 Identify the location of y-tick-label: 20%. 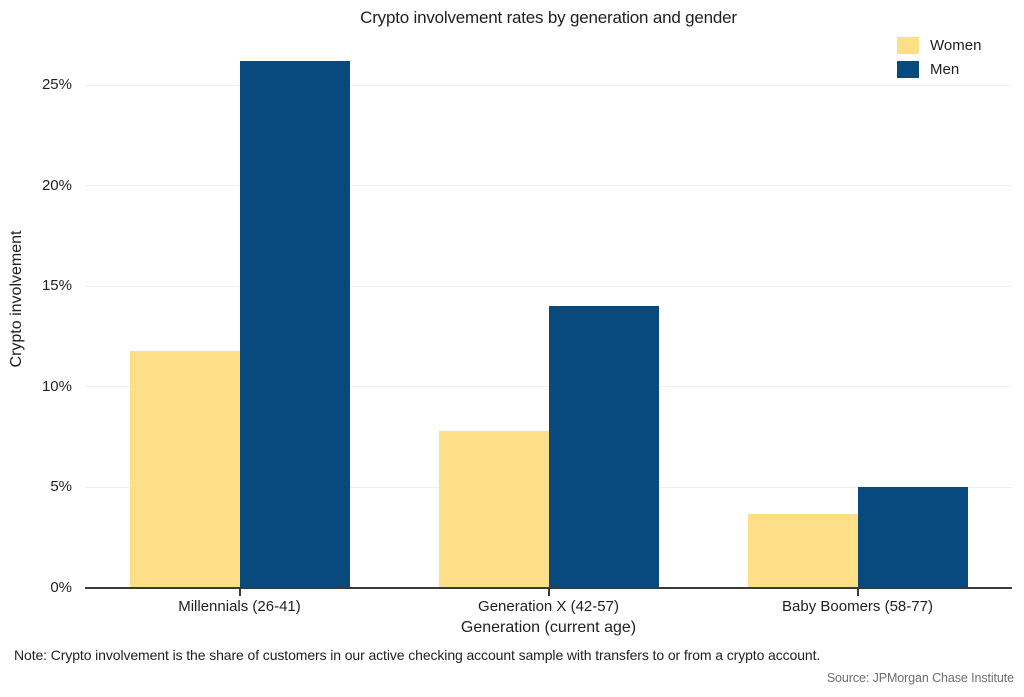
(56, 185).